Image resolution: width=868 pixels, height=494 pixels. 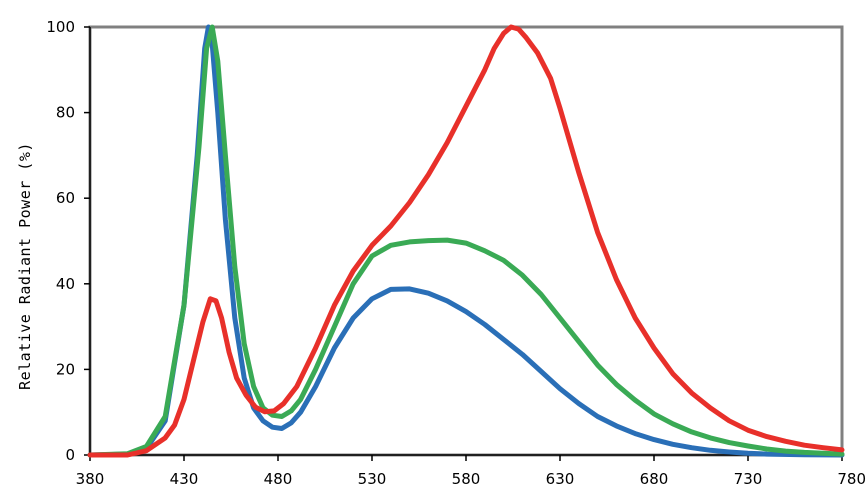 What do you see at coordinates (278, 479) in the screenshot?
I see `x-tick-label: 480` at bounding box center [278, 479].